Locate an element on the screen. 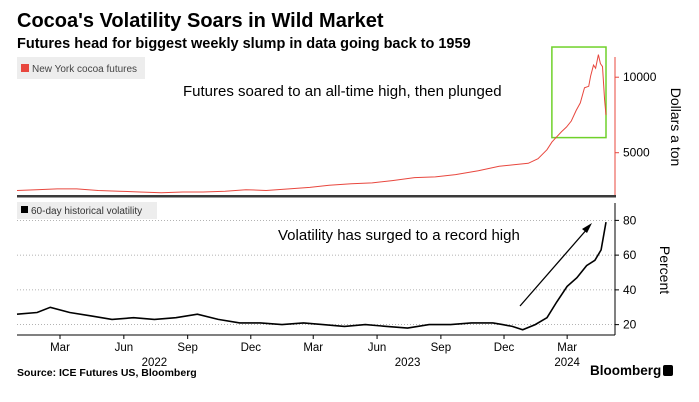  chart-title: Cocoa's Volatility Soars in Wild Market is located at coordinates (200, 21).